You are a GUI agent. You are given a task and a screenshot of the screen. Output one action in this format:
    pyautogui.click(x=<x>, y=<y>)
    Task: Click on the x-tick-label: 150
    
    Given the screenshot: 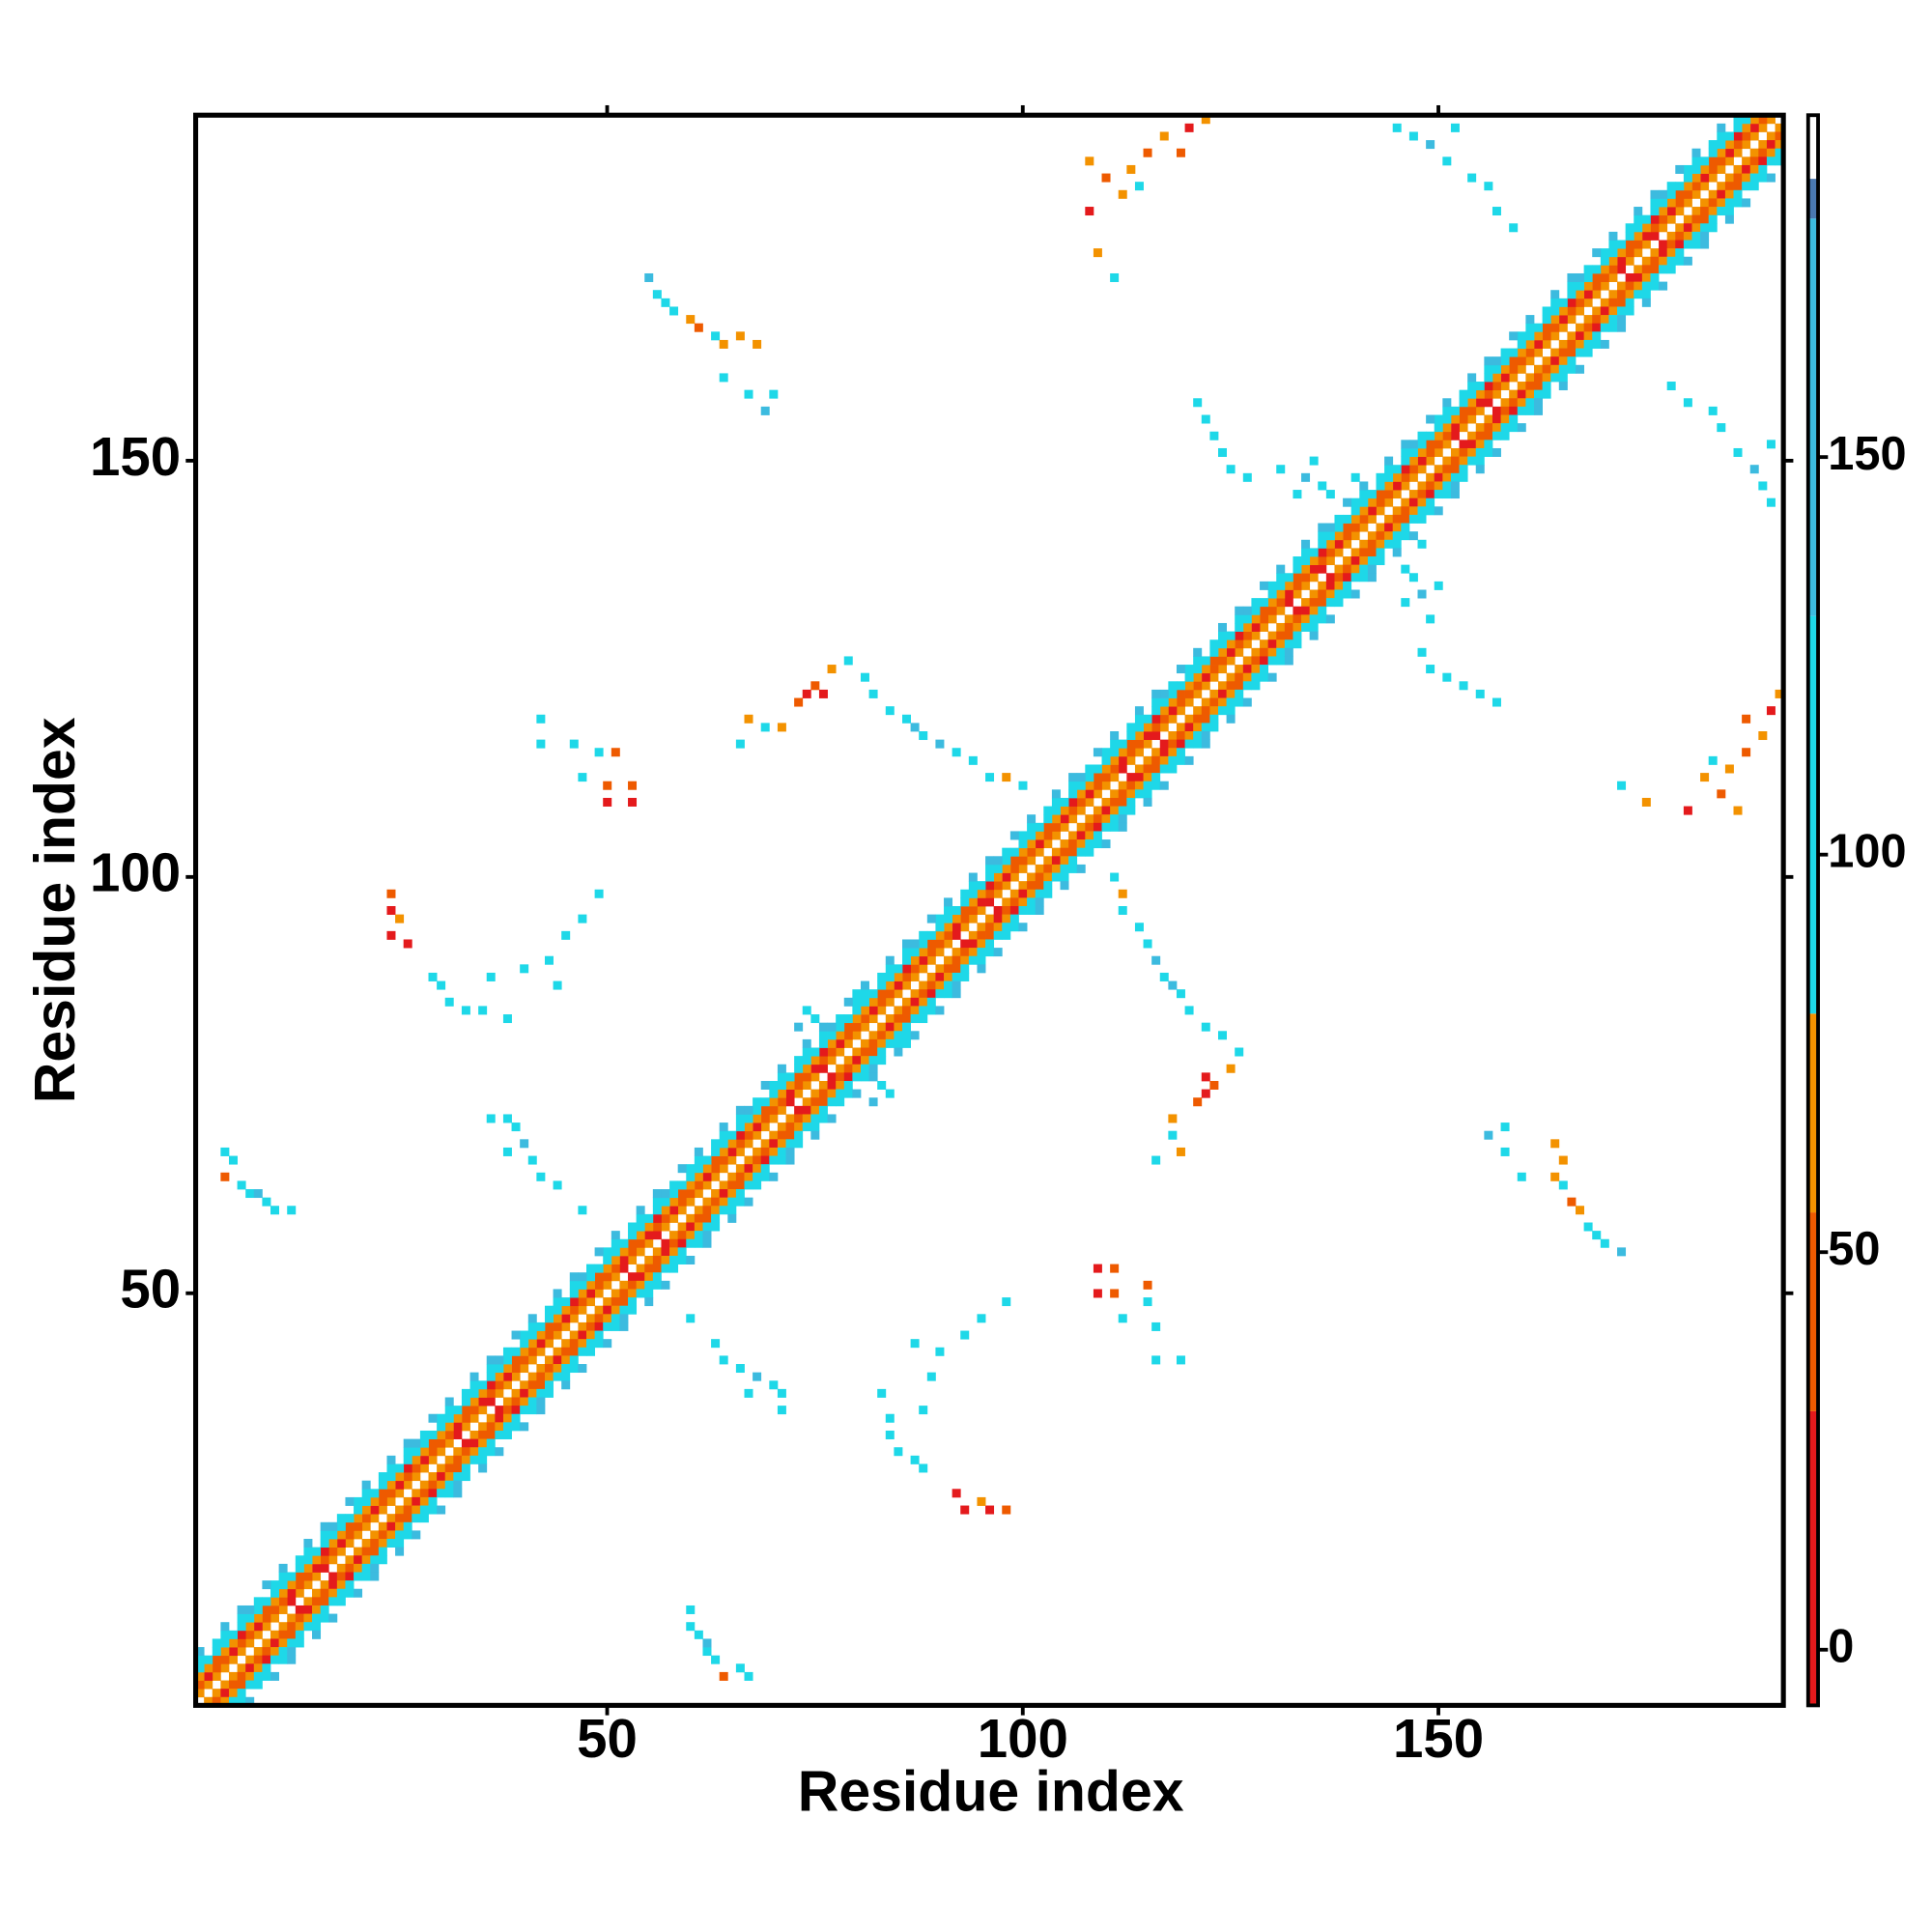 What is the action you would take?
    pyautogui.click(x=1438, y=1738)
    